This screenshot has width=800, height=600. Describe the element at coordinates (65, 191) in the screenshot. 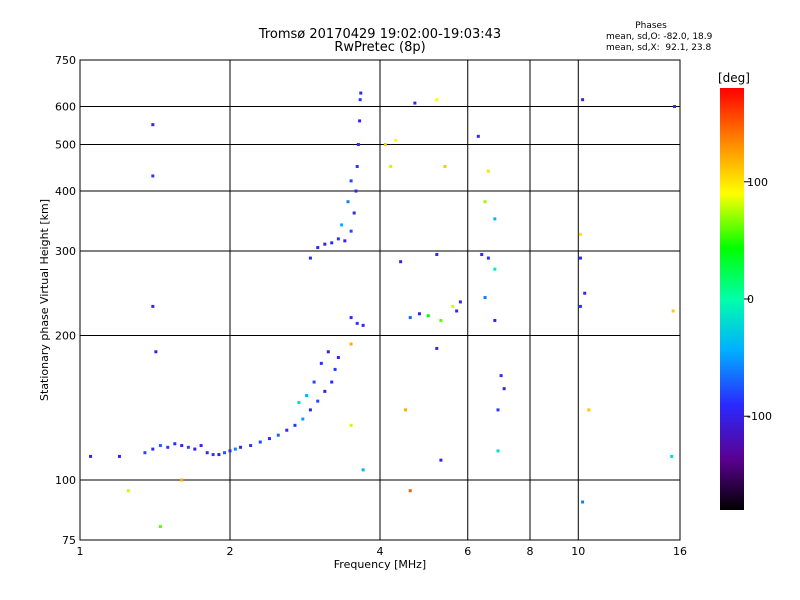

I see `y-tick-label: 400` at that location.